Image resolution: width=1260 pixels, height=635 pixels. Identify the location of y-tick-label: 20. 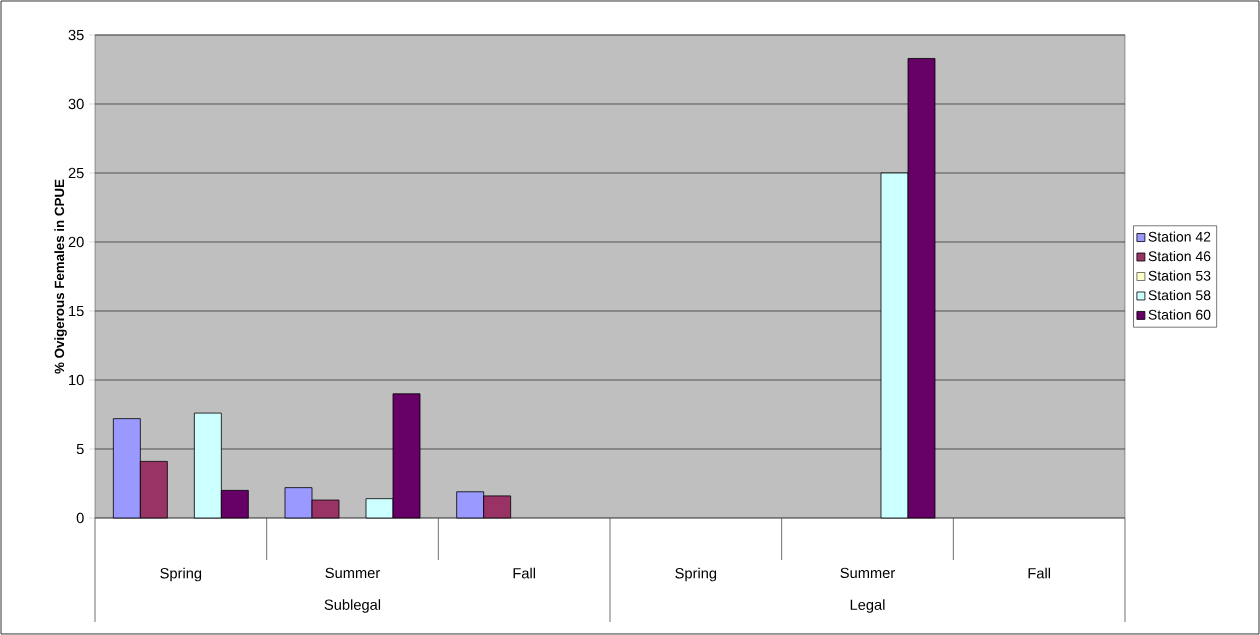
(76, 242).